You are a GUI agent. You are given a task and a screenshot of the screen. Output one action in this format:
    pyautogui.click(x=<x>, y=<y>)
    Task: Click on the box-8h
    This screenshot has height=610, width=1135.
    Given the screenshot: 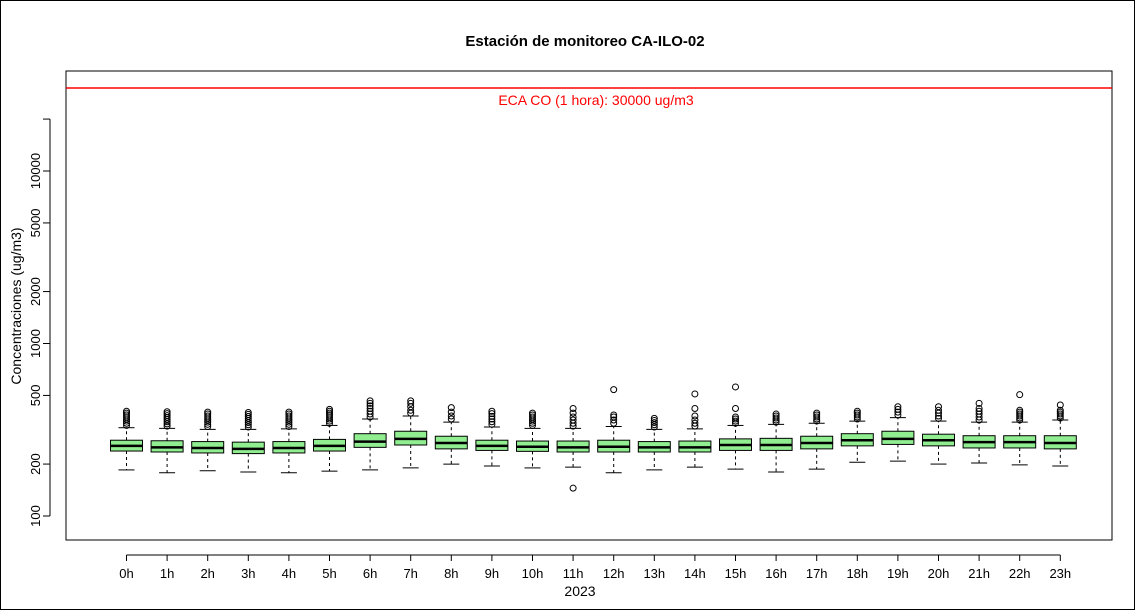 What is the action you would take?
    pyautogui.click(x=451, y=434)
    